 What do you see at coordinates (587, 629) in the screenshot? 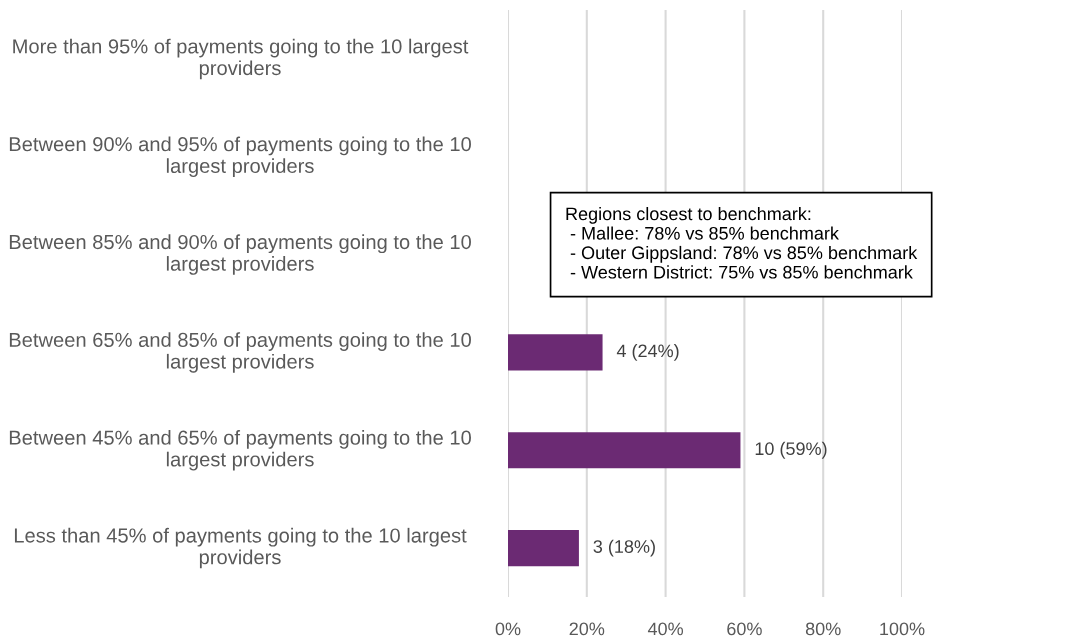
I see `x-tick-label: 20%` at bounding box center [587, 629].